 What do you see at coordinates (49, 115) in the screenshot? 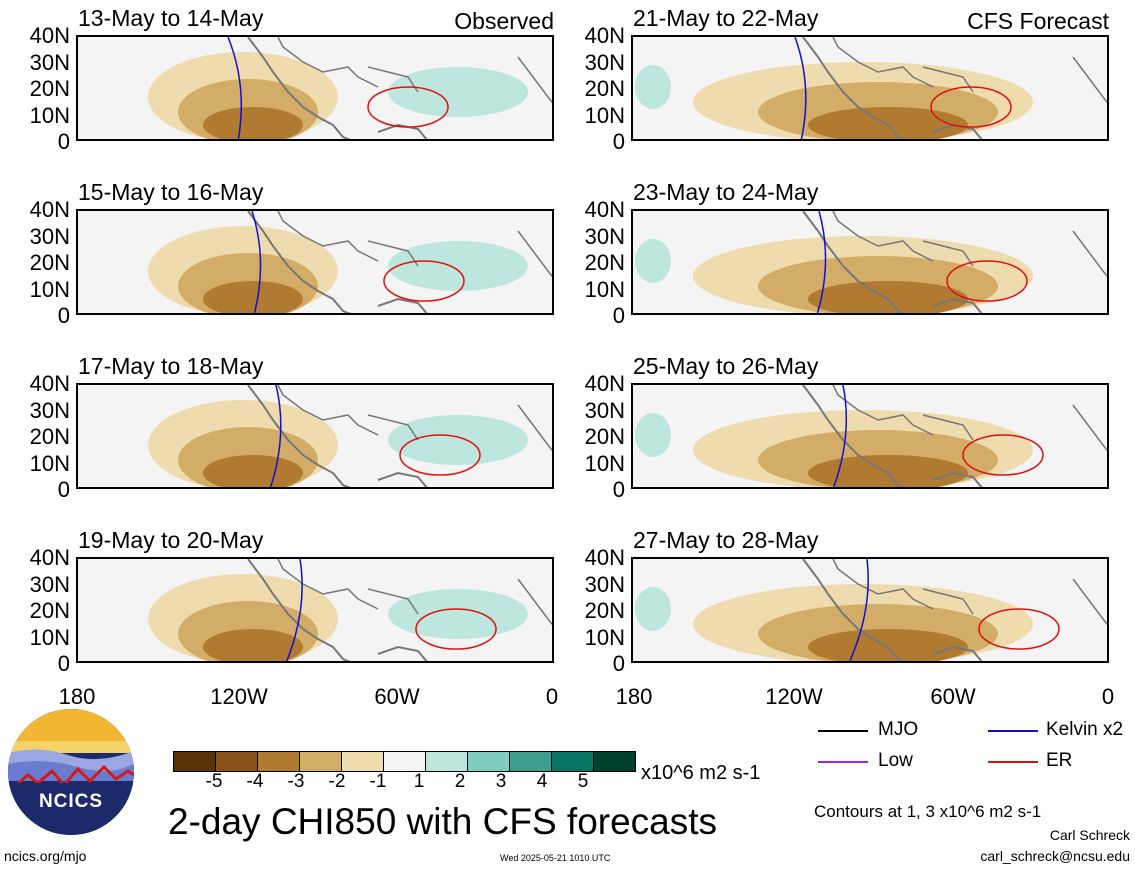
I see `y-tick-left-1-3: 10N` at bounding box center [49, 115].